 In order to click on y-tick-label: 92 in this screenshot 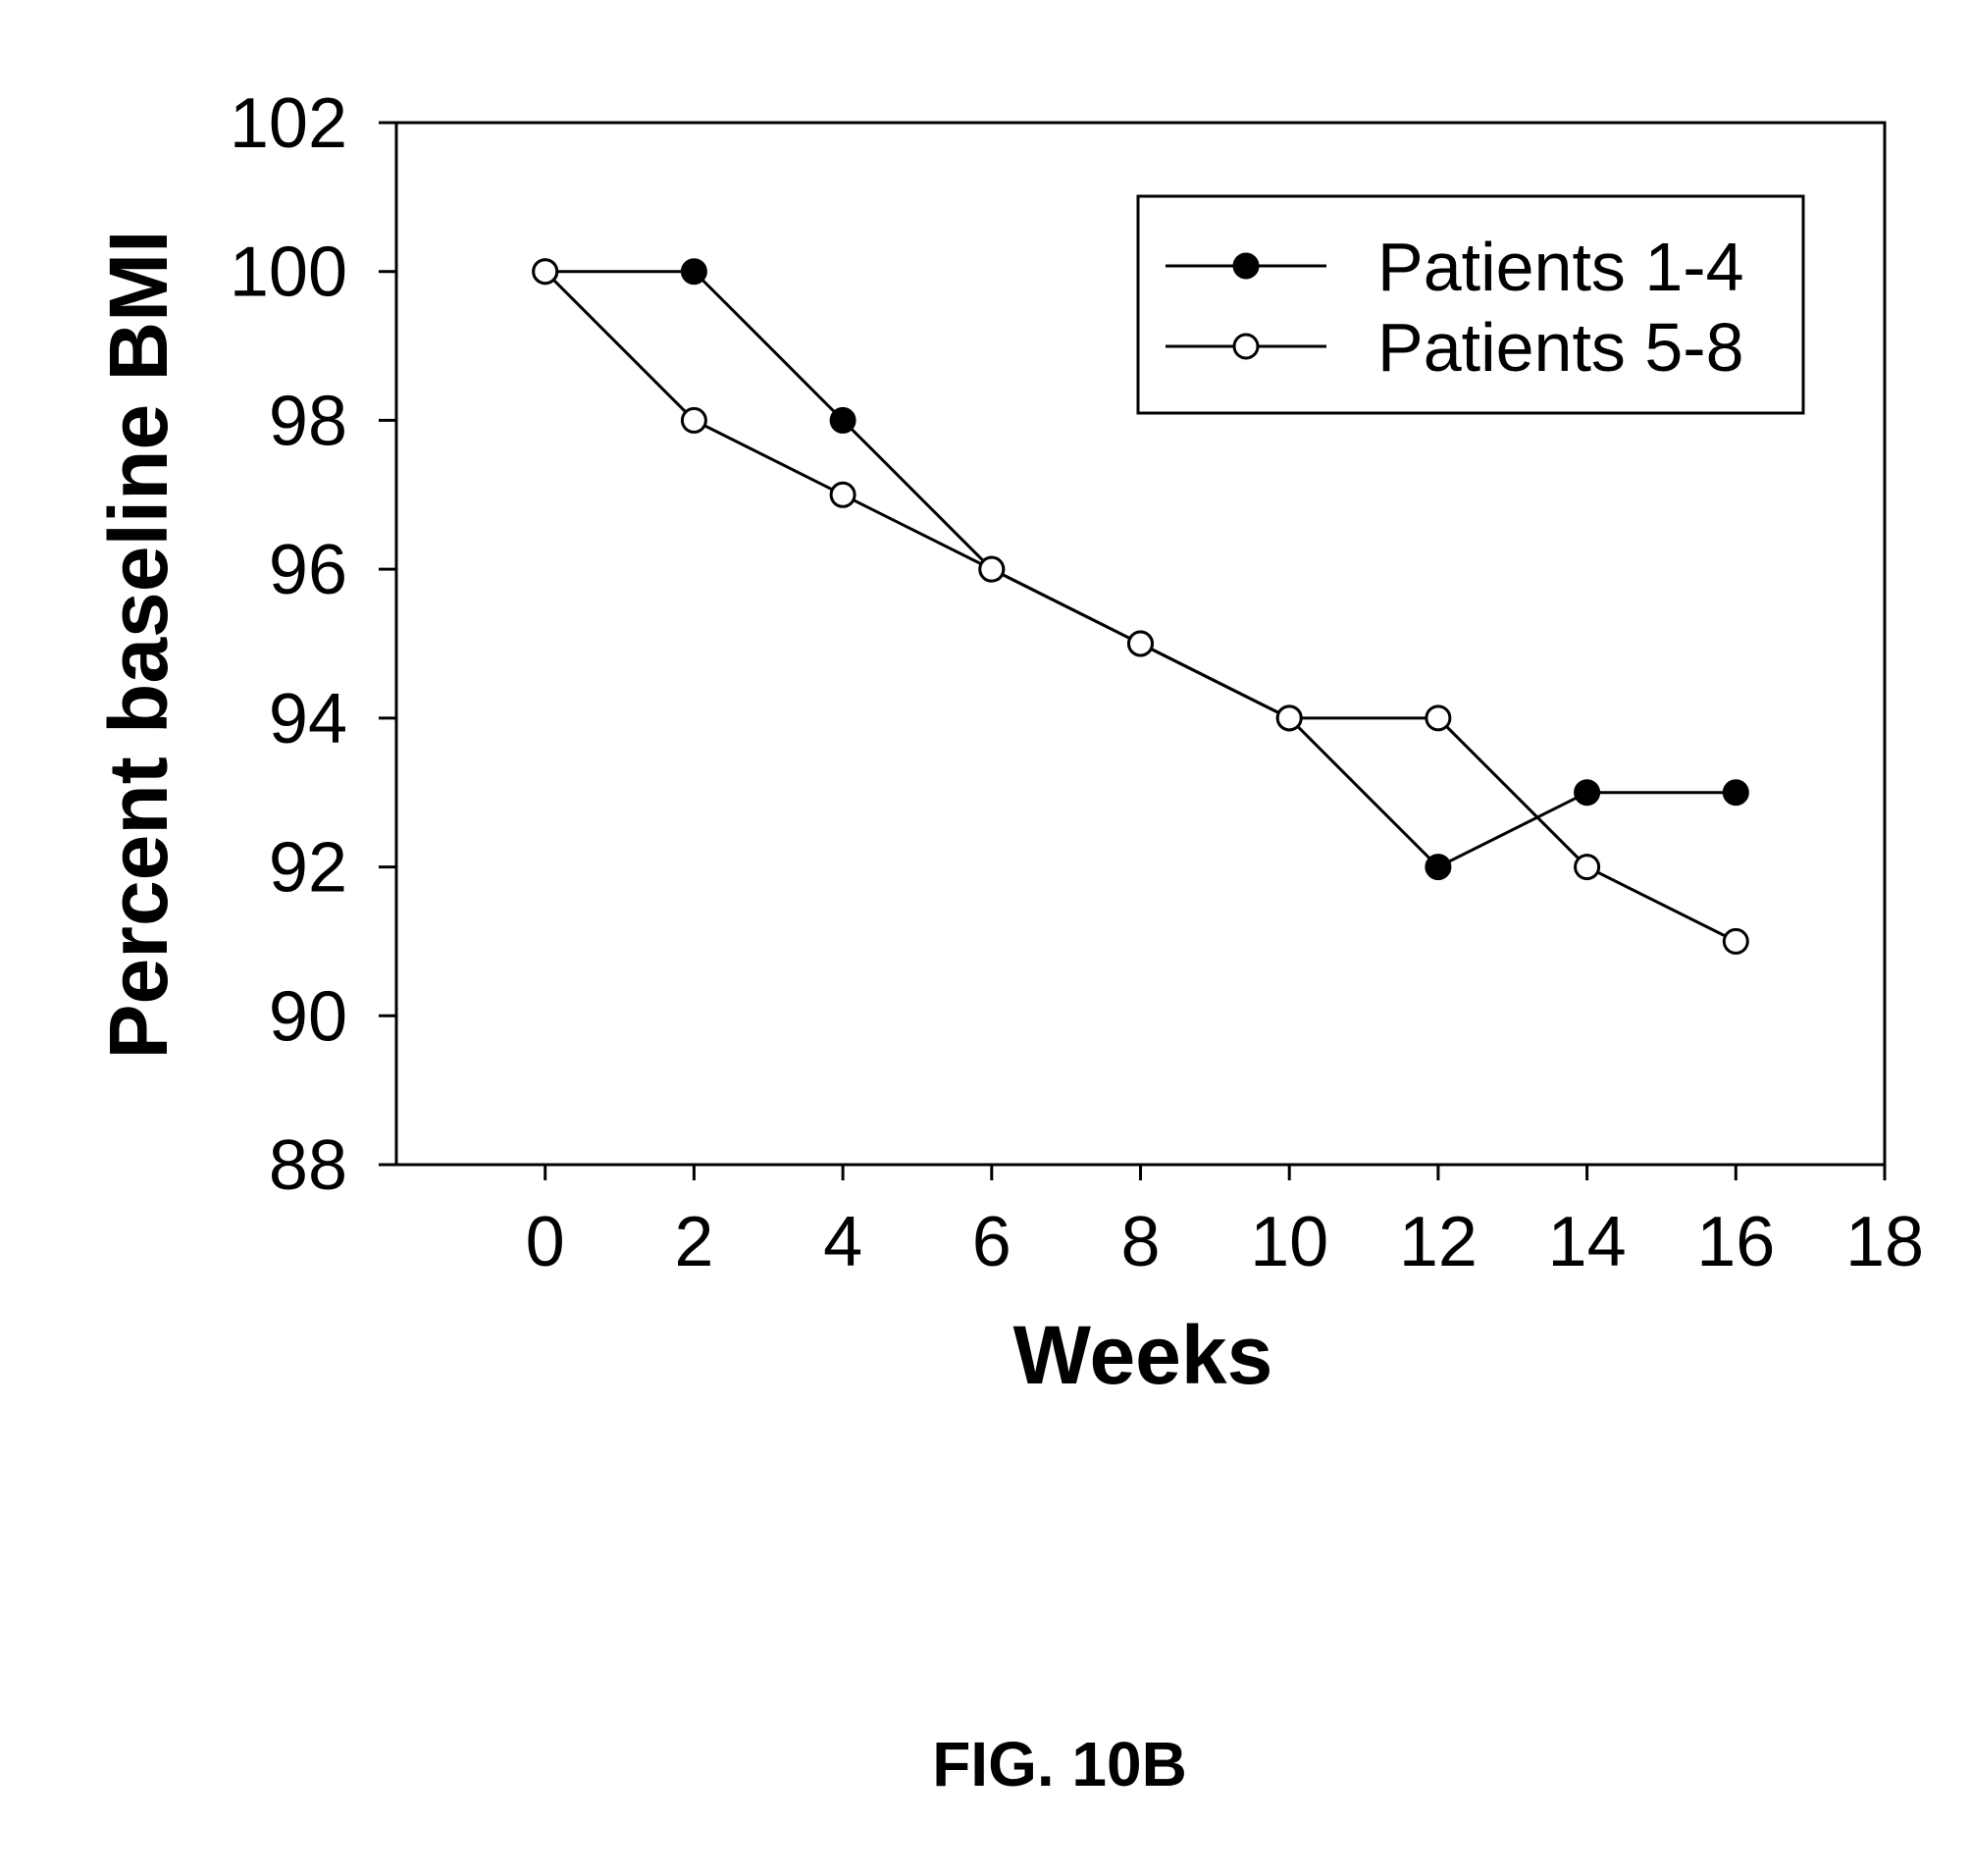, I will do `click(308, 868)`.